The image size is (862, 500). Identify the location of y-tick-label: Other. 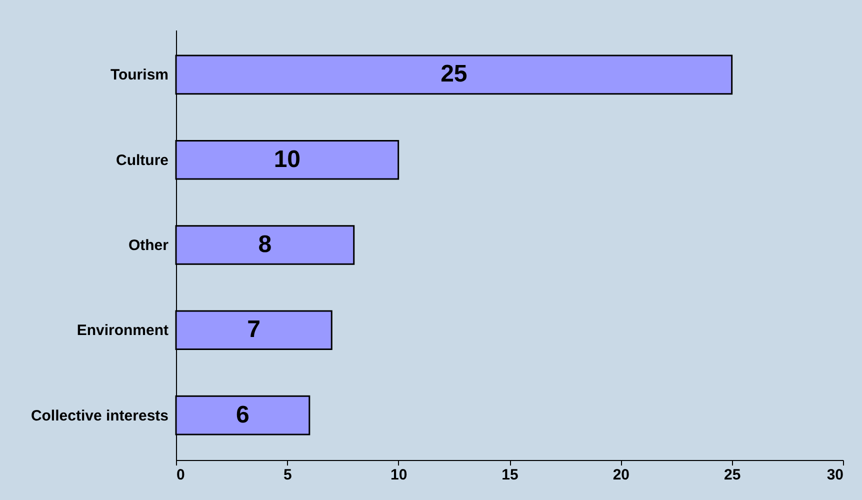
(148, 245).